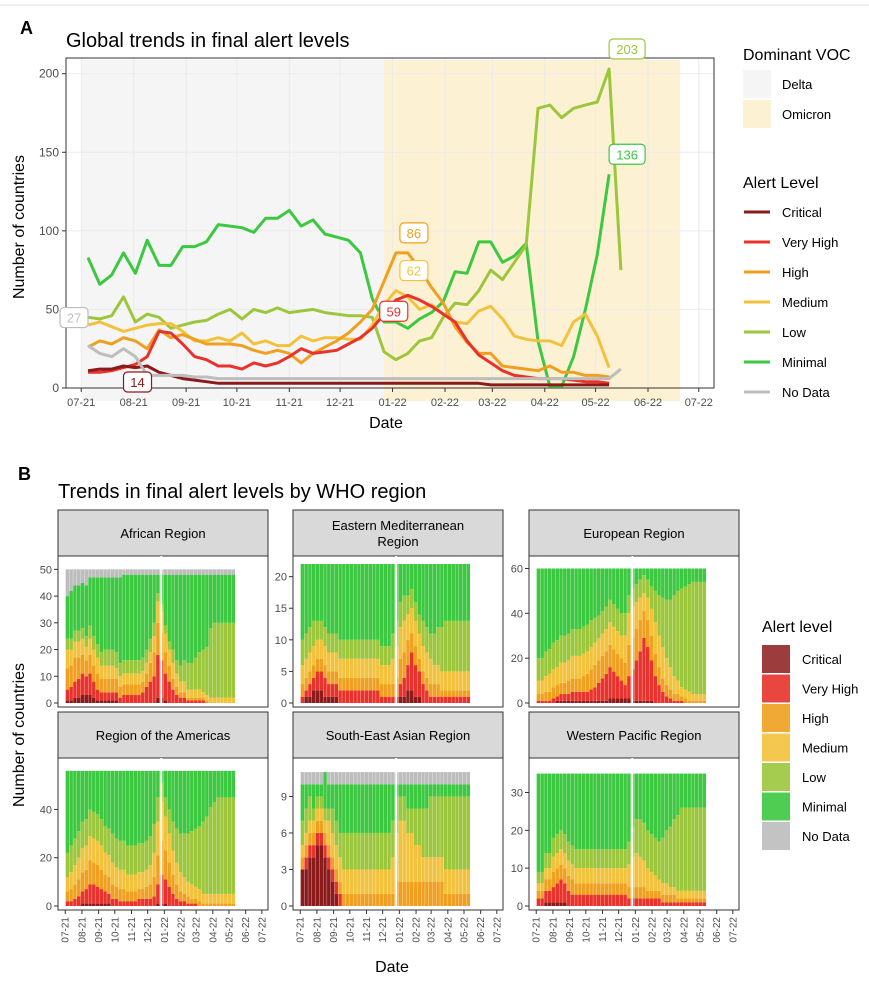 Image resolution: width=869 pixels, height=989 pixels. Describe the element at coordinates (398, 525) in the screenshot. I see `facet-strip-label: Eastern Mediterranean` at that location.